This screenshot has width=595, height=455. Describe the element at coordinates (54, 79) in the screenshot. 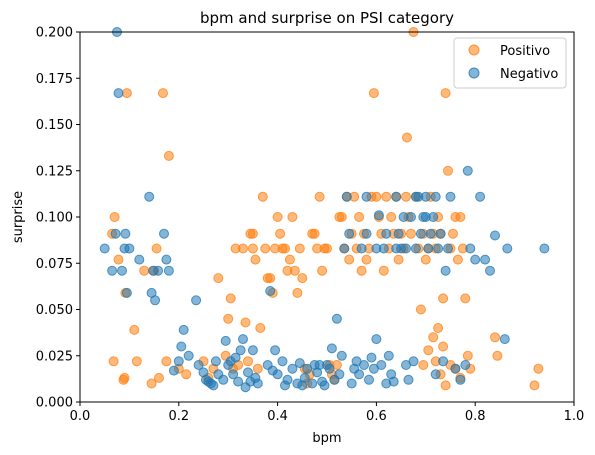

I see `y-tick-label: 0.175` at that location.